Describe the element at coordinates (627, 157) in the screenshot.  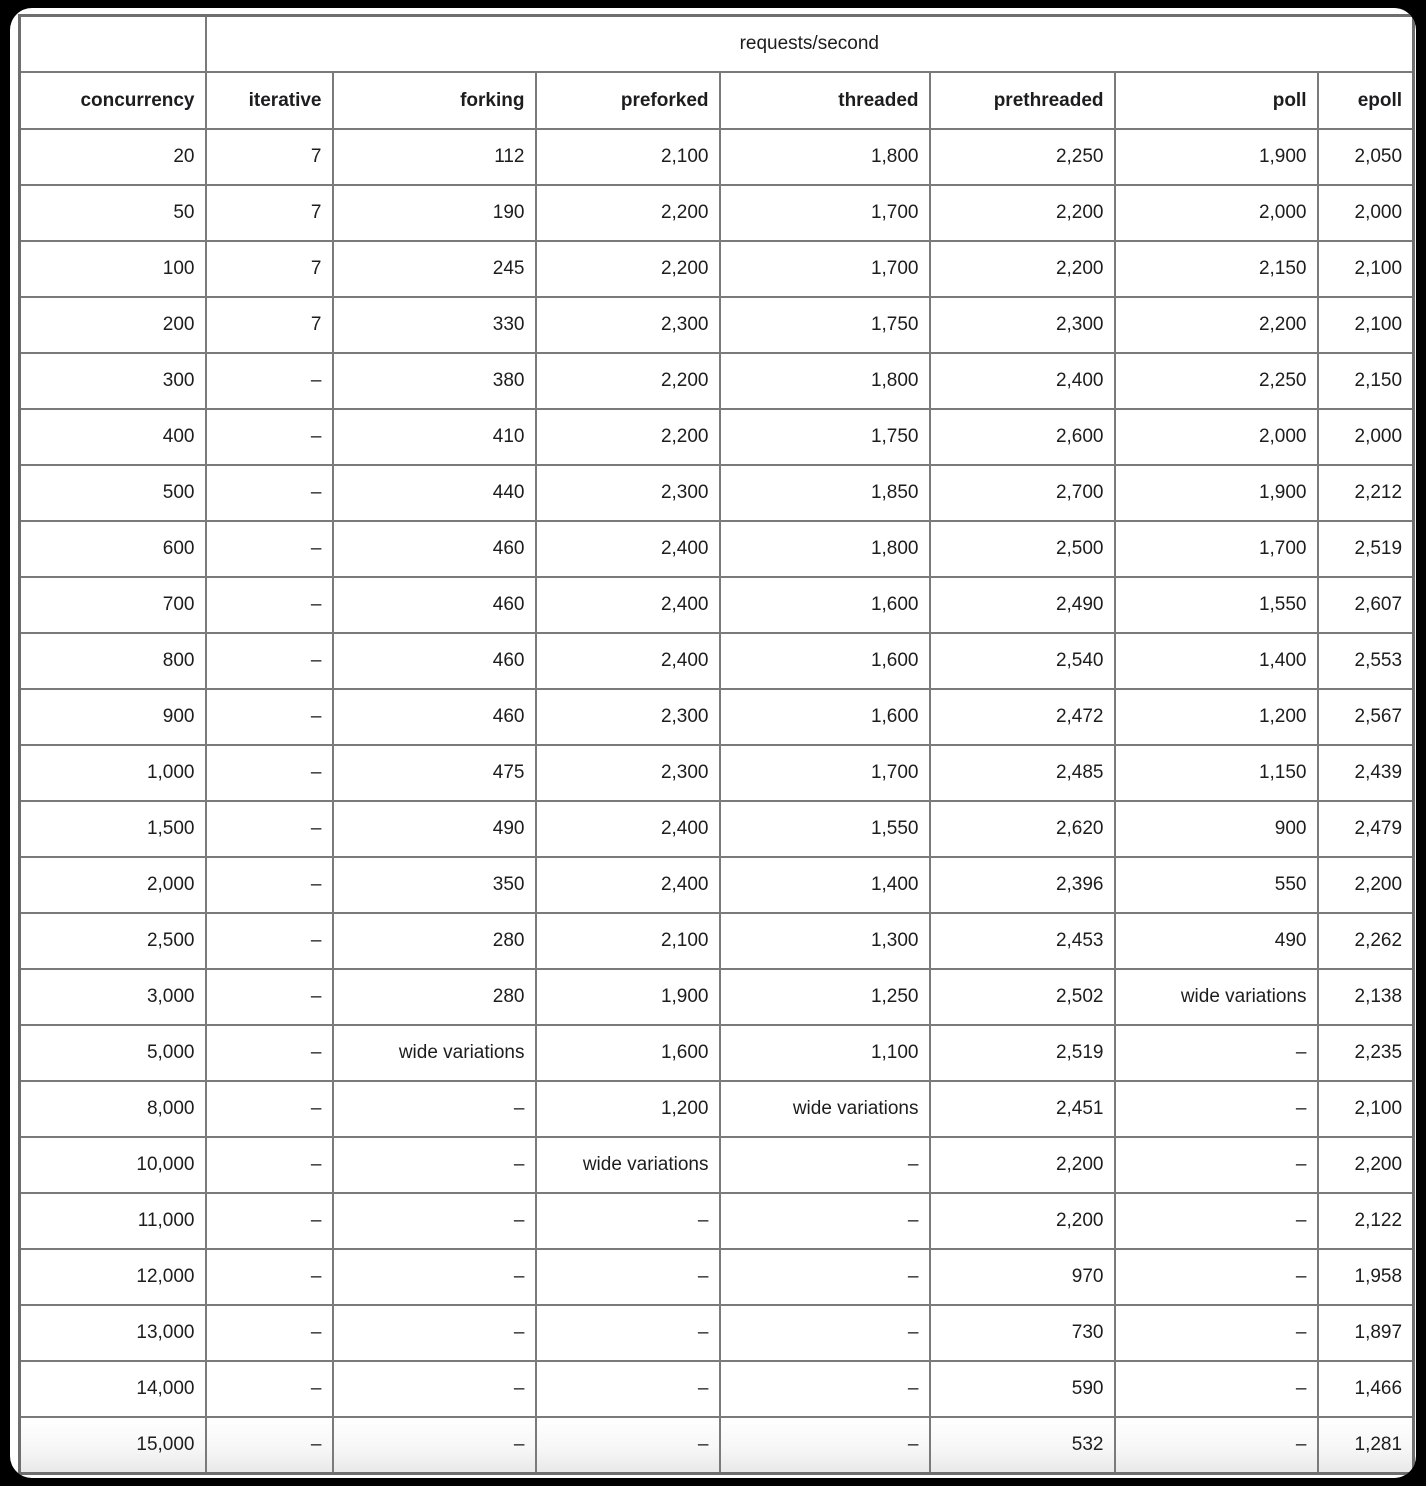
I see `data-cell: 2,100` at that location.